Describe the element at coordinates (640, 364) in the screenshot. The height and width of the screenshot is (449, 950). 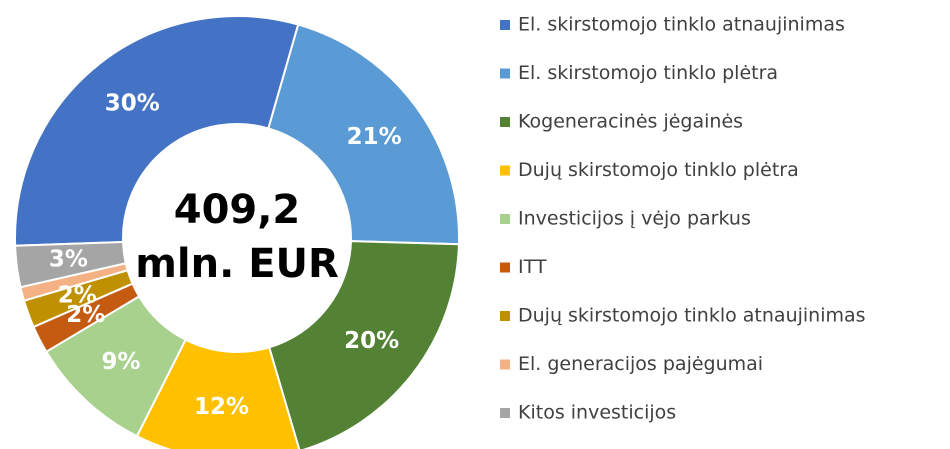
I see `legend-label: El. generacijos pajėgumai` at that location.